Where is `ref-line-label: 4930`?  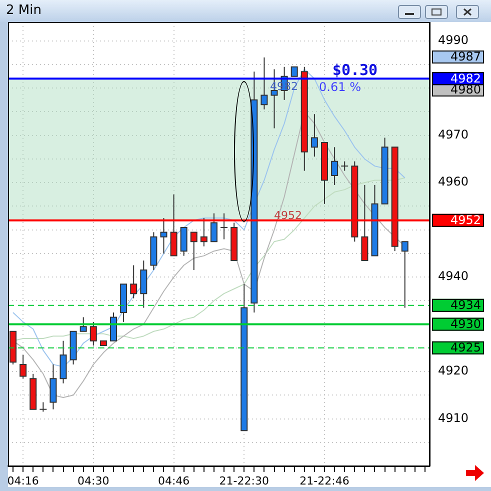
ref-line-label: 4930 is located at coordinates (465, 323).